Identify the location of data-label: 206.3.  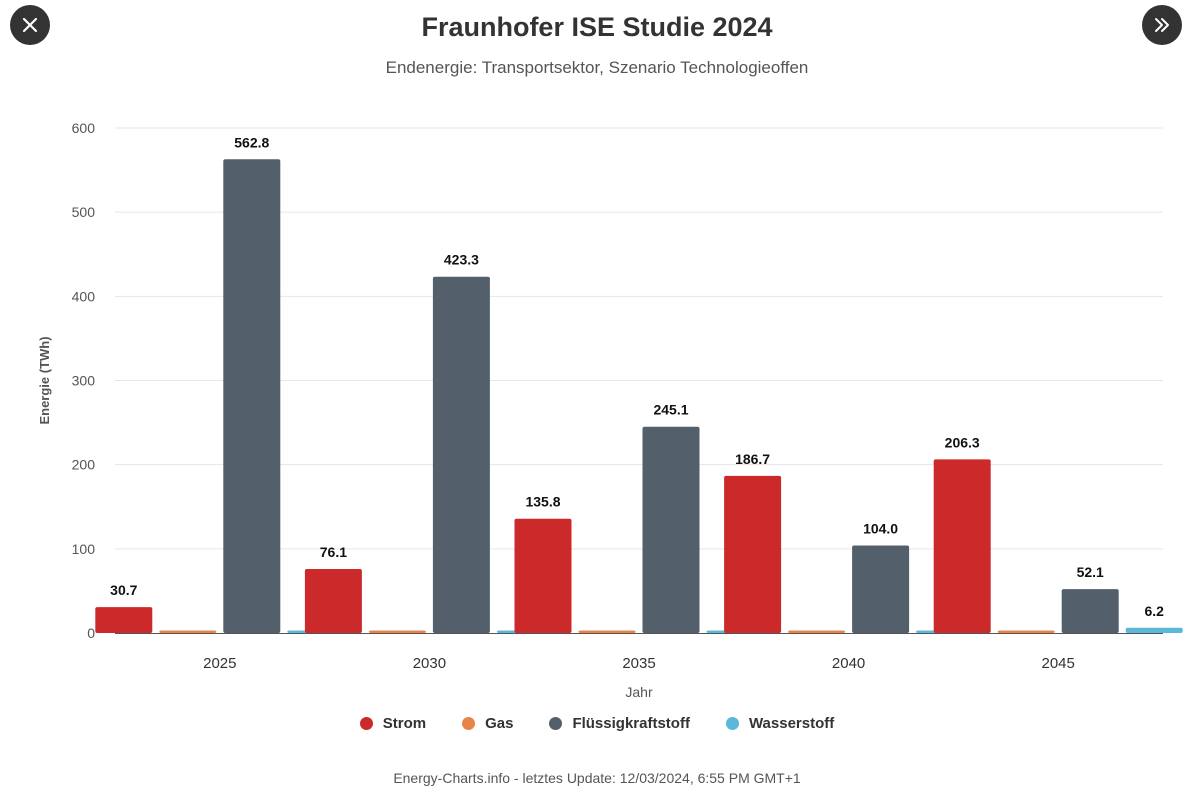
(962, 442).